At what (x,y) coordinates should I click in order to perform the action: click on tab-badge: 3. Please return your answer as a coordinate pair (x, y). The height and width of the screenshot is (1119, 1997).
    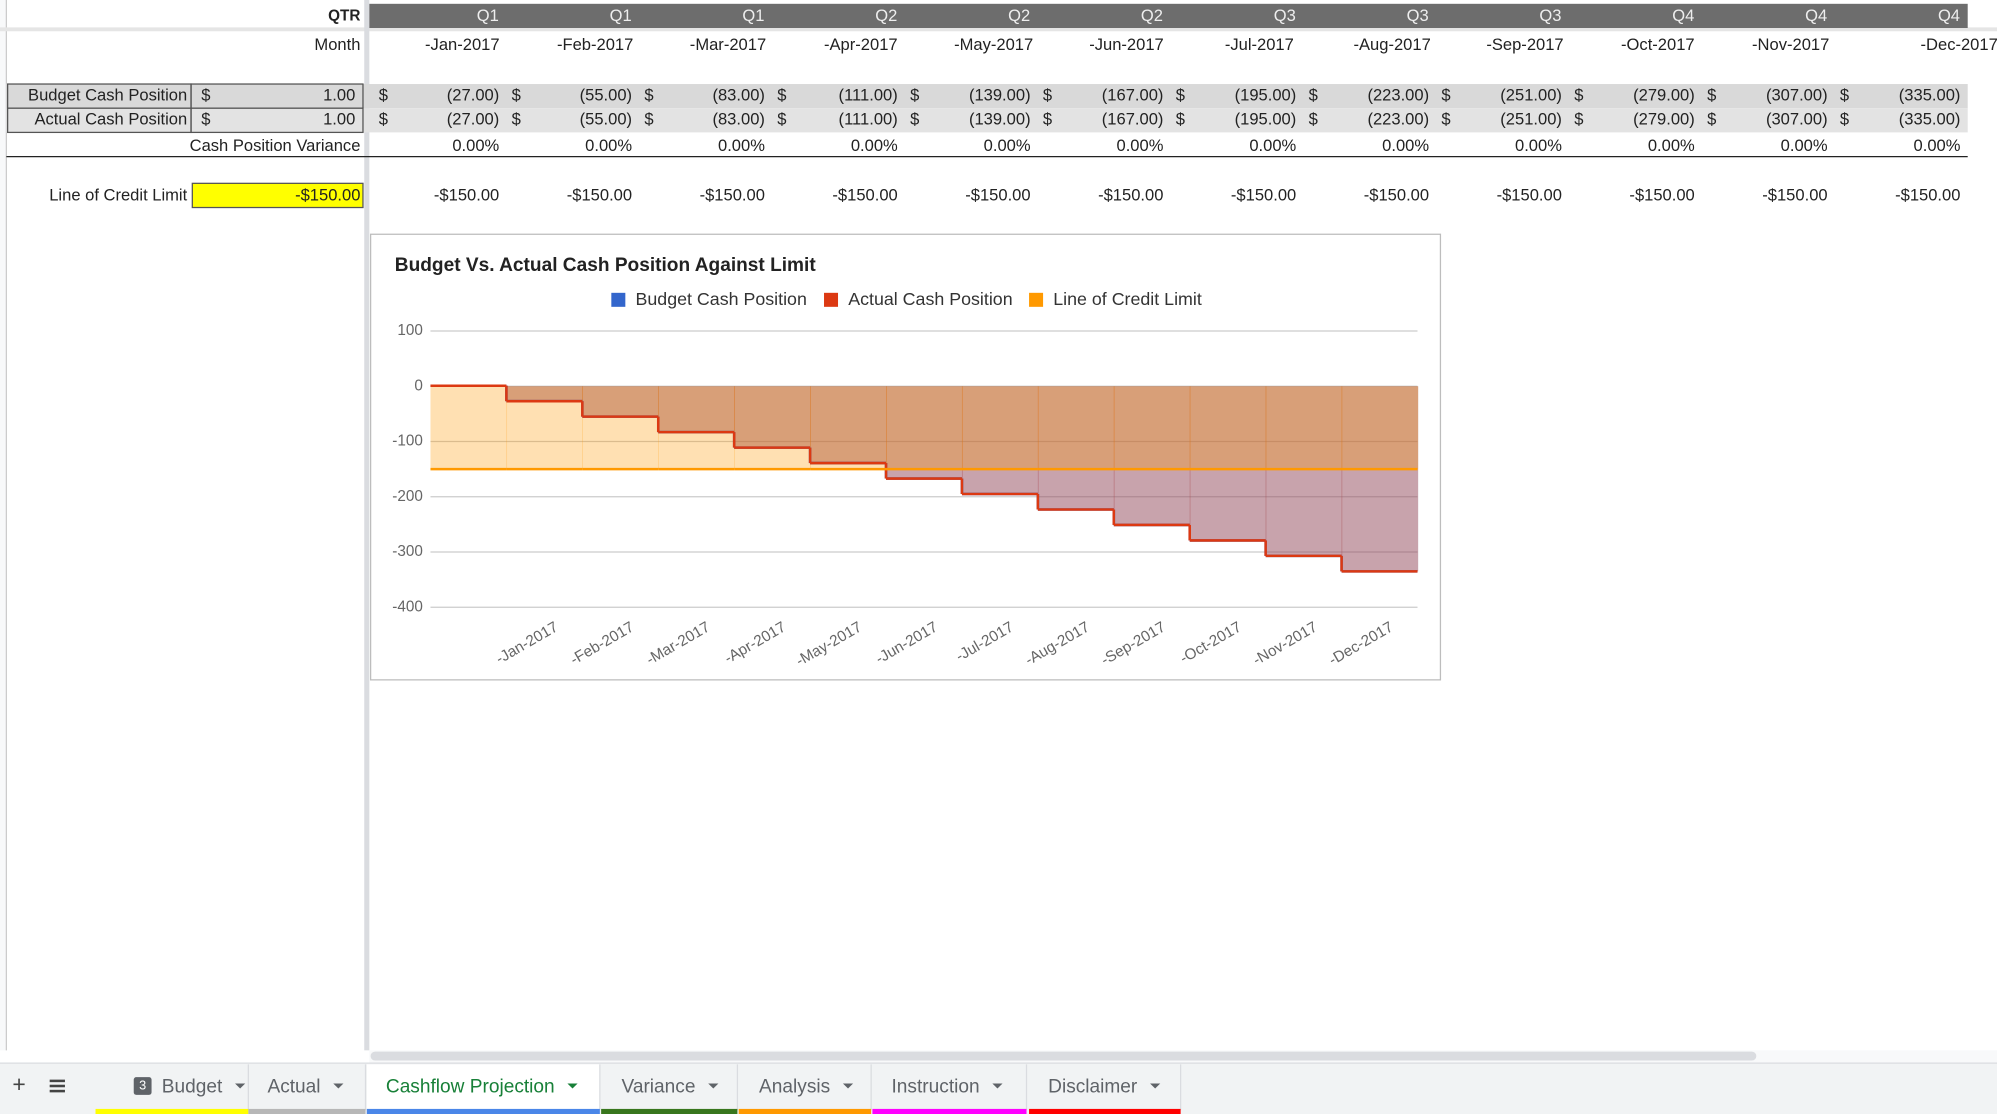
    Looking at the image, I should click on (142, 1084).